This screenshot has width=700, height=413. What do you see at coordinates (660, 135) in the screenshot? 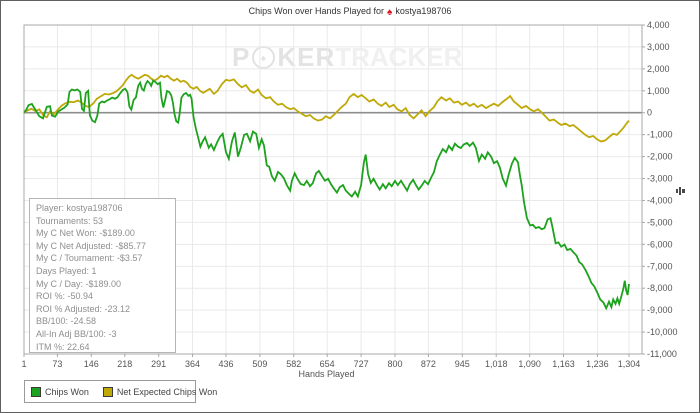
I see `y-tick-label: -1,000` at bounding box center [660, 135].